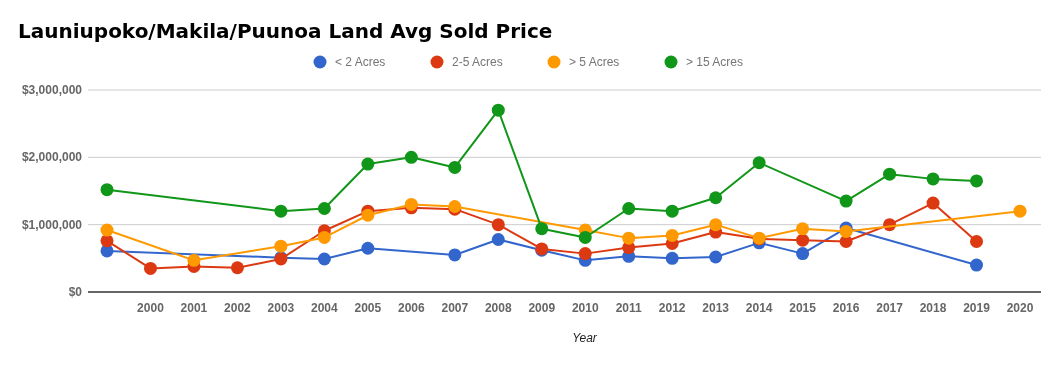 The width and height of the screenshot is (1061, 365). I want to click on x-tick-label: 2004, so click(325, 308).